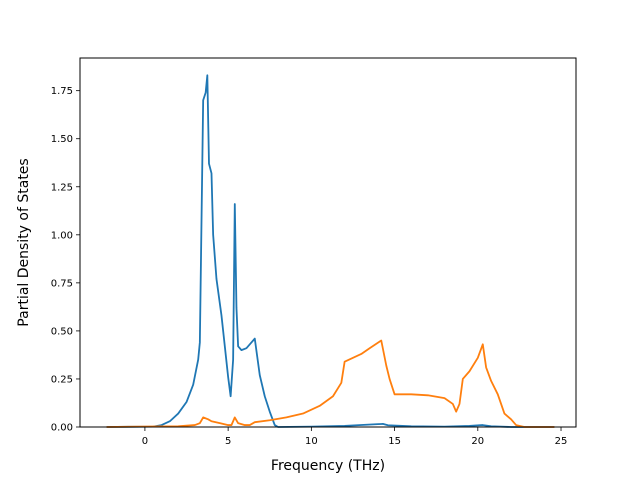  What do you see at coordinates (24, 242) in the screenshot?
I see `y-axis-label: Partial Density of States` at bounding box center [24, 242].